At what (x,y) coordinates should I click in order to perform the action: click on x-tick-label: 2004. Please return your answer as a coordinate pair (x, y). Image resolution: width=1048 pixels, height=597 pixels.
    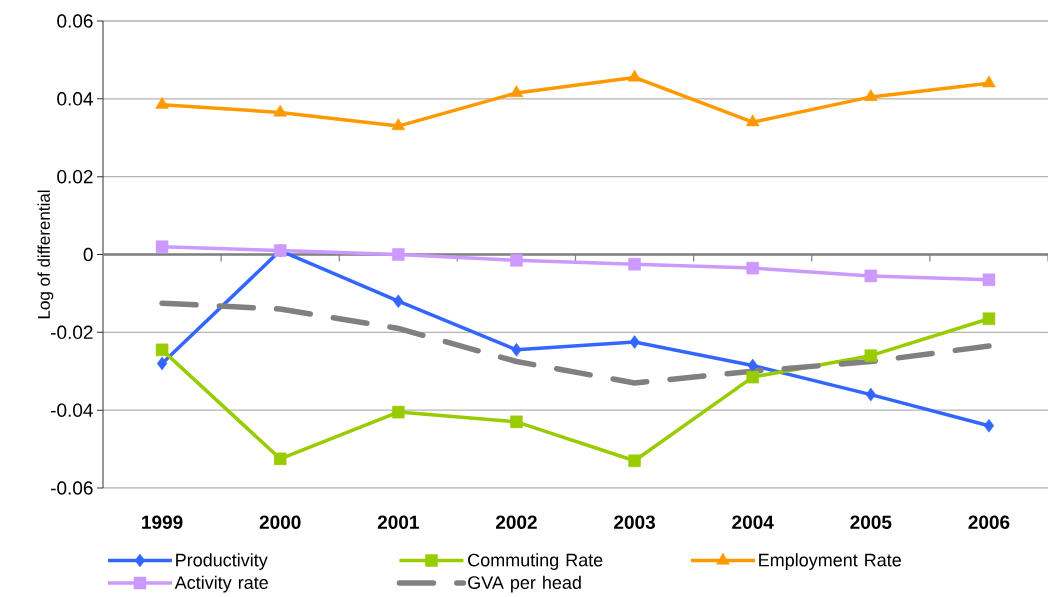
    Looking at the image, I should click on (753, 522).